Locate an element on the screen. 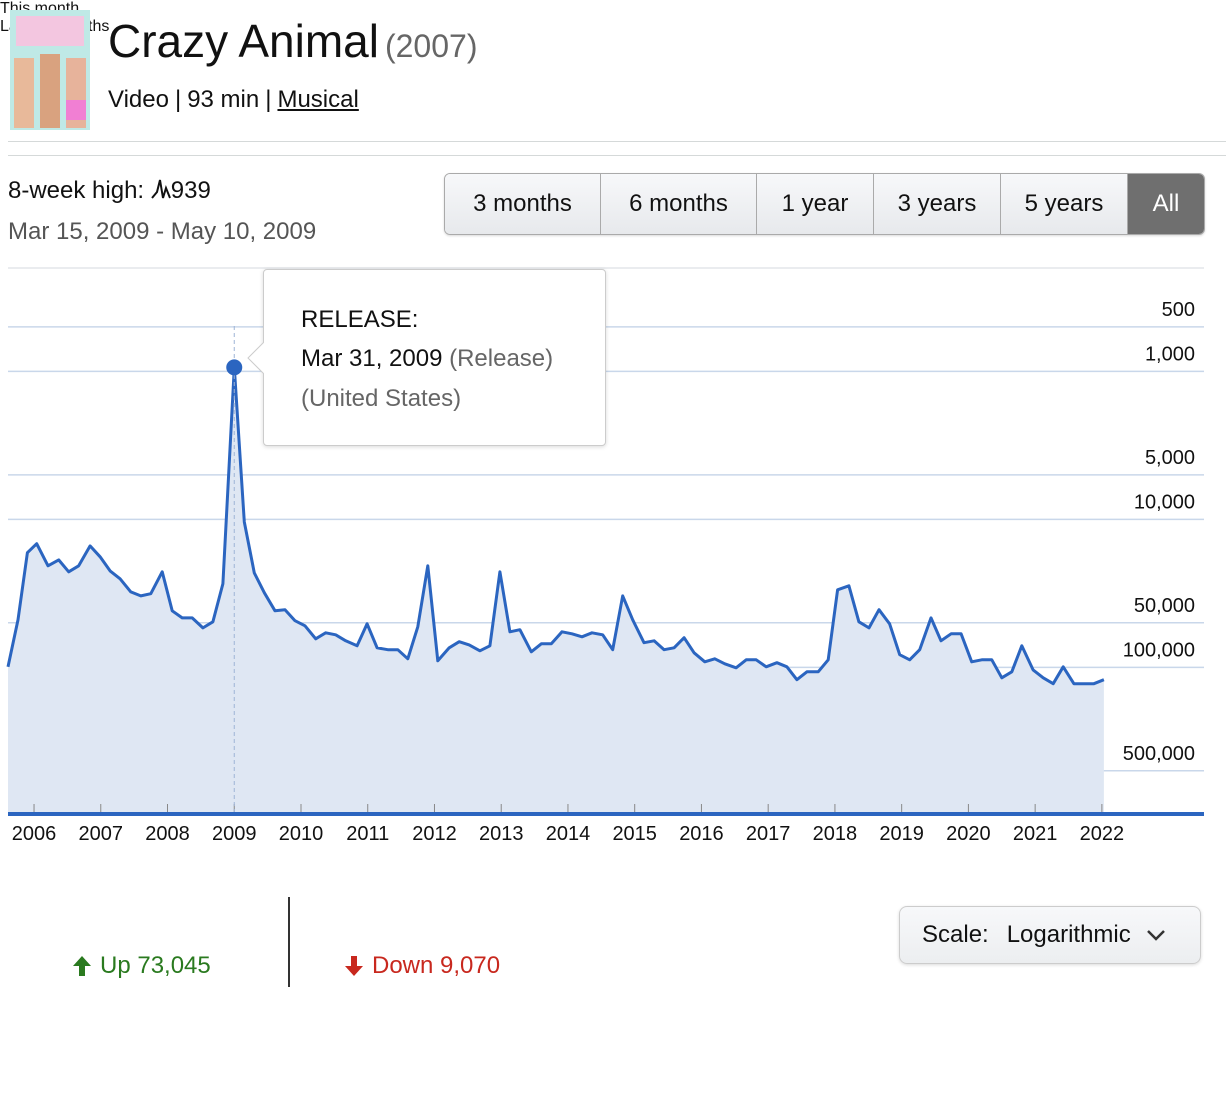 The height and width of the screenshot is (1118, 1226). x-tick-label: 2011 is located at coordinates (367, 834).